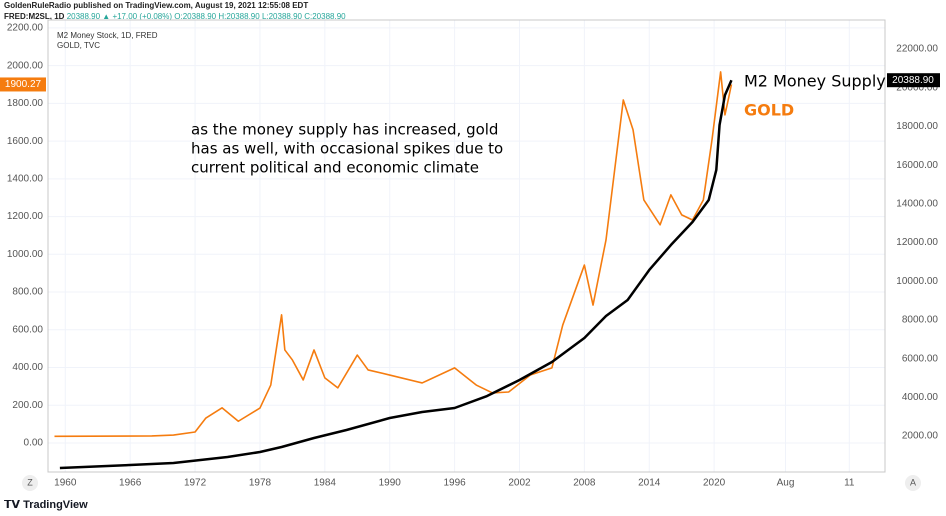  Describe the element at coordinates (920, 320) in the screenshot. I see `y2-tick-label: 8000.00` at that location.